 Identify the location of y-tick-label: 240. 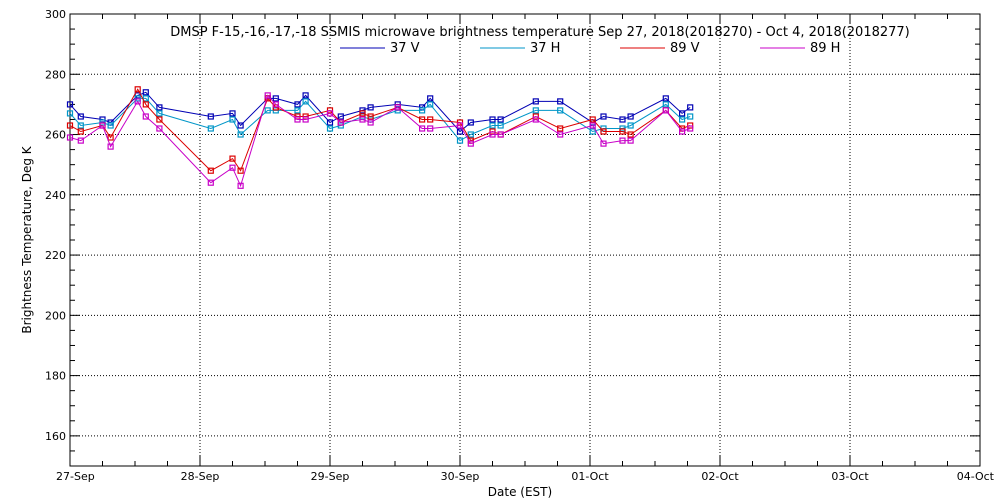
(55, 195).